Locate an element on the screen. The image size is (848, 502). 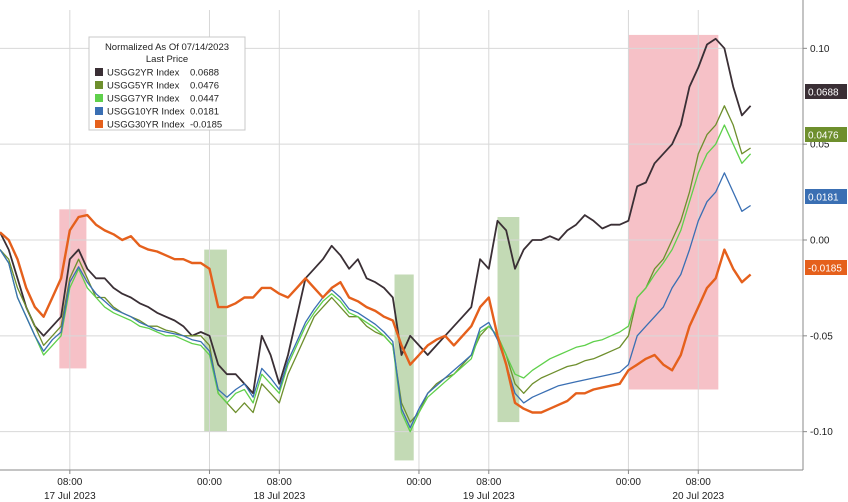
end-label-0: 0.0688 is located at coordinates (823, 93).